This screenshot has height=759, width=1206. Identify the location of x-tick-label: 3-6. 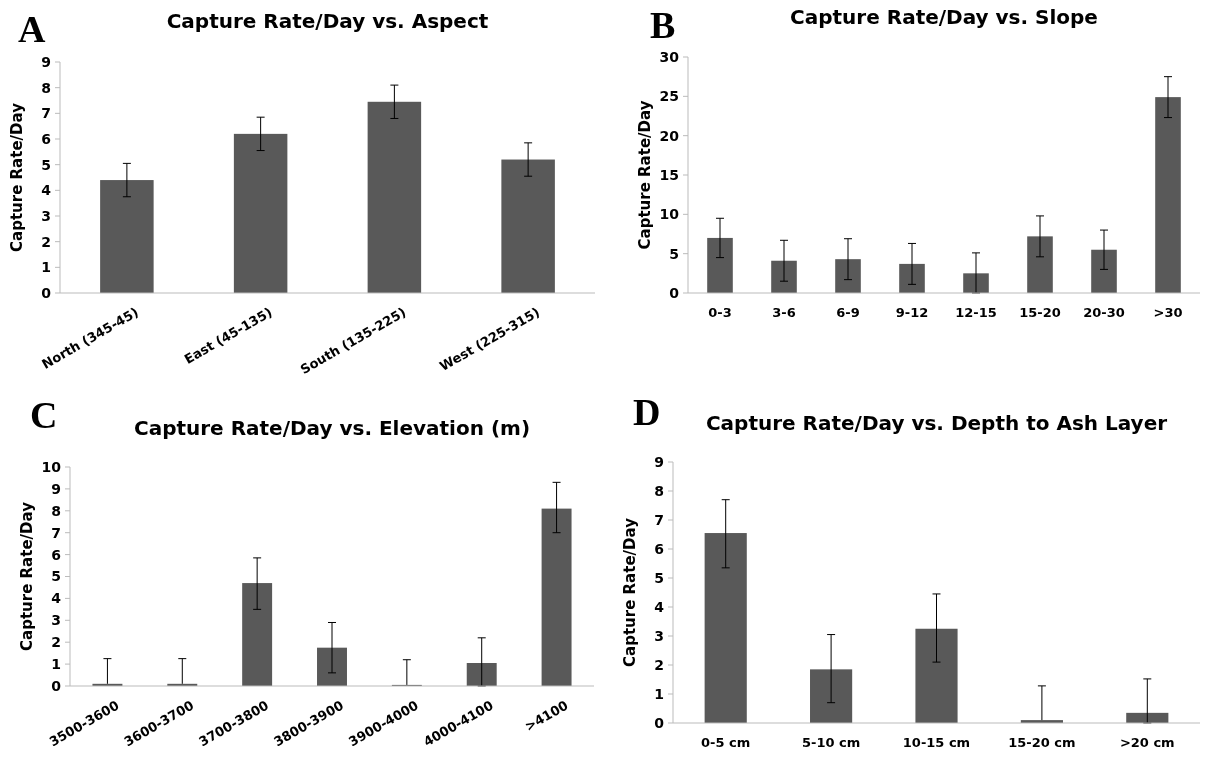
(784, 312).